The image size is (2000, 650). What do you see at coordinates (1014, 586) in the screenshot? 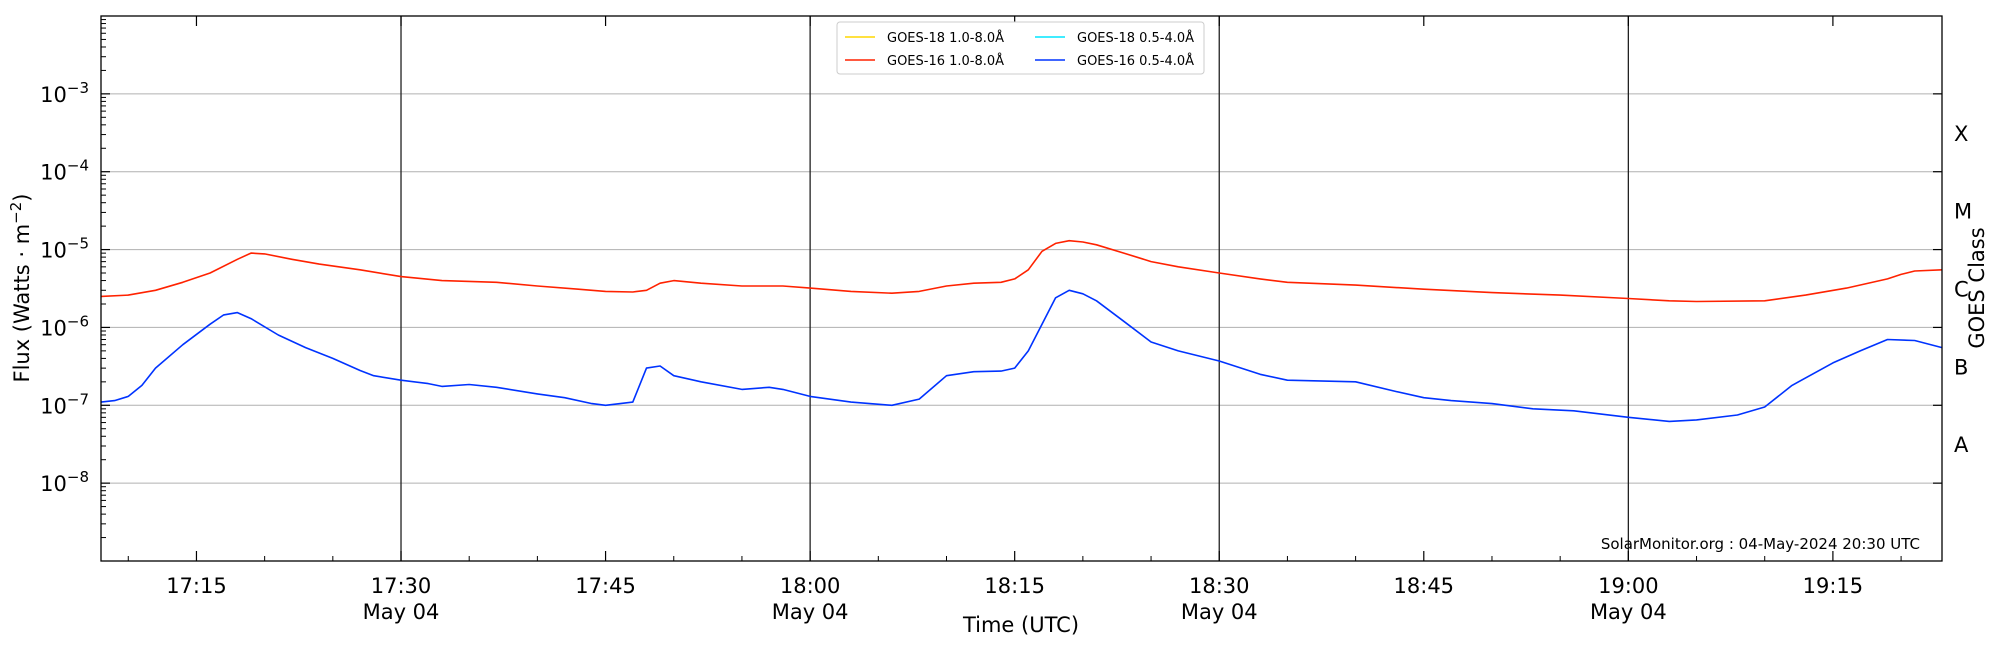
I see `x-tick-label: 18:15` at bounding box center [1014, 586].